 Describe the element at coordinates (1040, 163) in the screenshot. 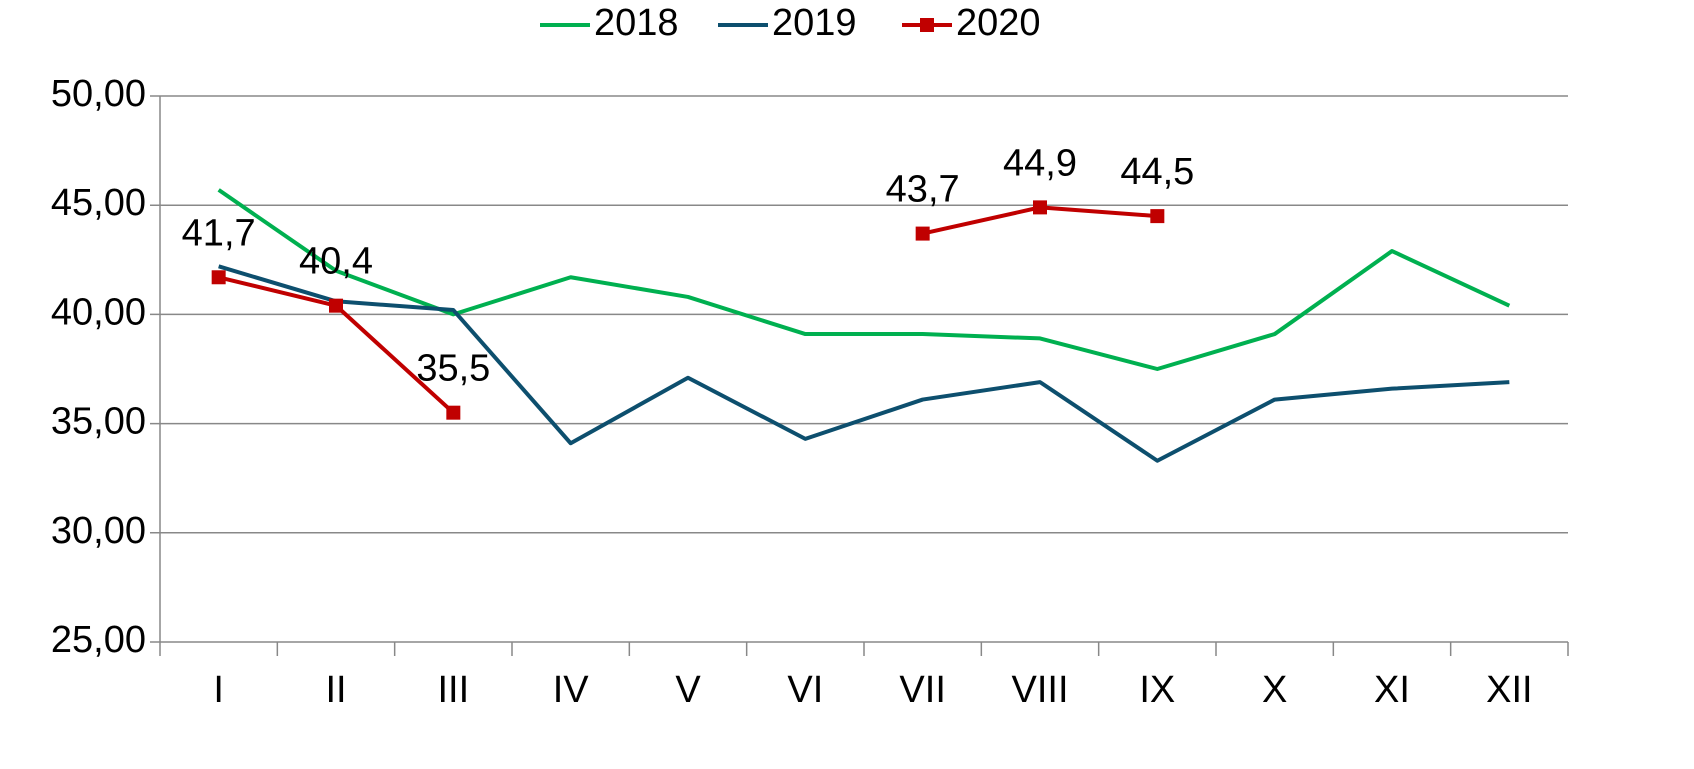

I see `data-label: 44,9` at that location.